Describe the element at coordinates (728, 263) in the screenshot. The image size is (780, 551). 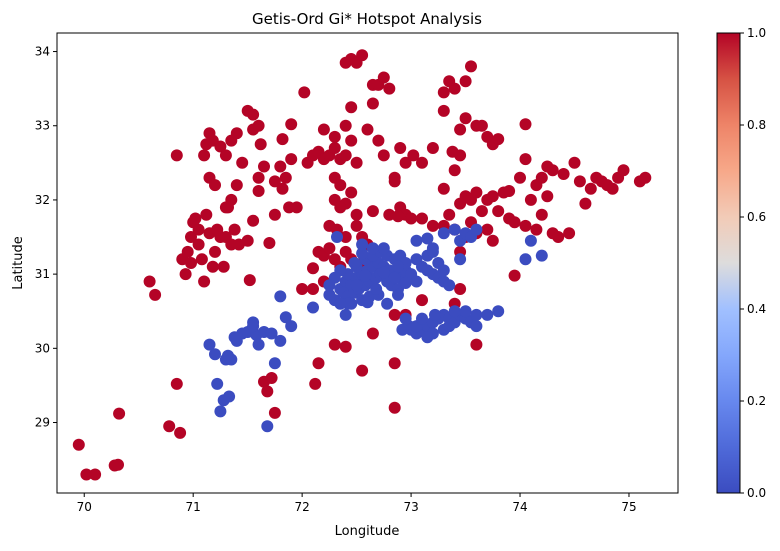
I see `colorbar` at that location.